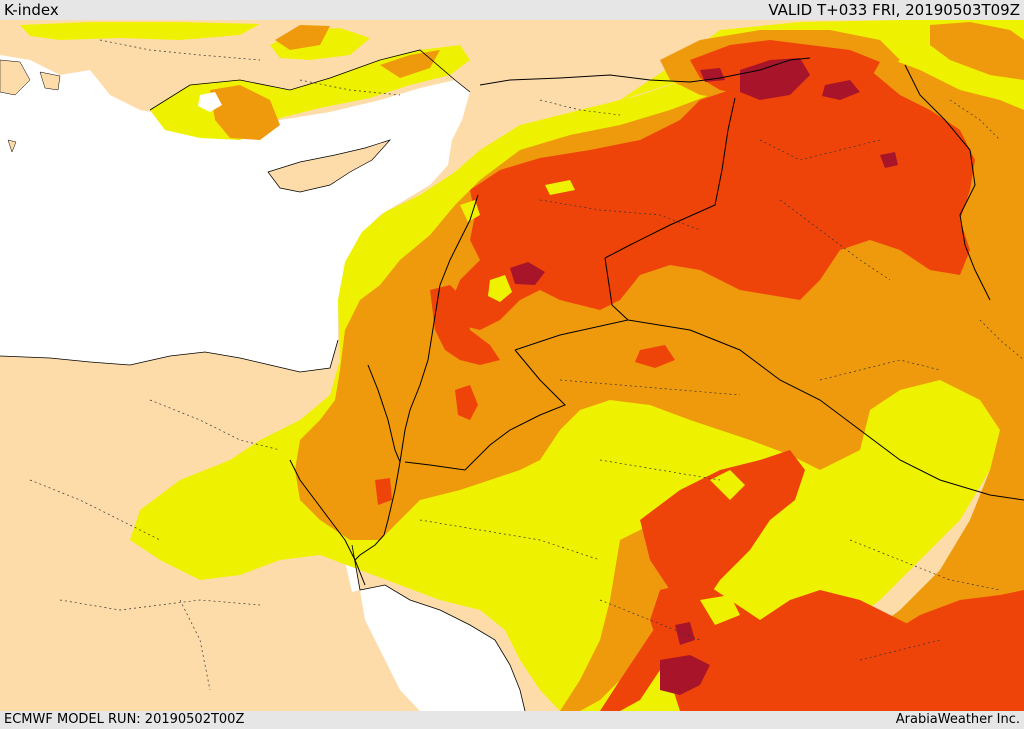 The width and height of the screenshot is (1024, 729). I want to click on credit-label: ArabiaWeather Inc., so click(957, 719).